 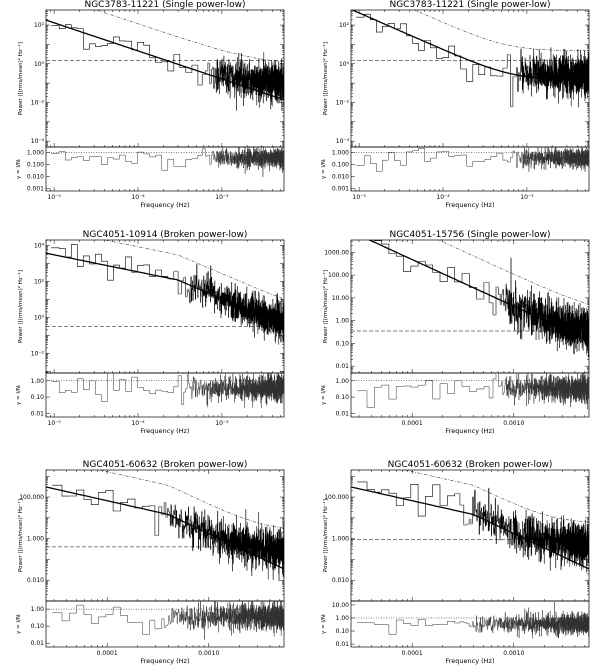 What do you see at coordinates (336, 252) in the screenshot?
I see `y-tick-label: 1000.00` at bounding box center [336, 252].